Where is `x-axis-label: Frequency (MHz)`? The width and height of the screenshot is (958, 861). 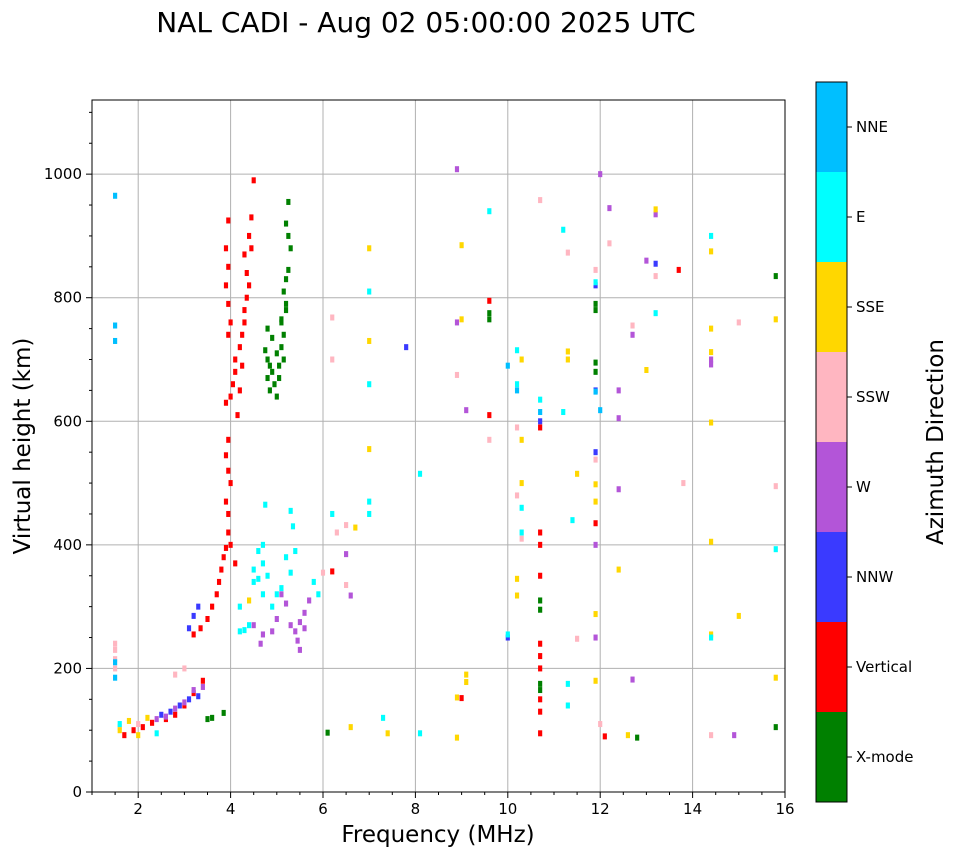 x-axis-label: Frequency (MHz) is located at coordinates (437, 835).